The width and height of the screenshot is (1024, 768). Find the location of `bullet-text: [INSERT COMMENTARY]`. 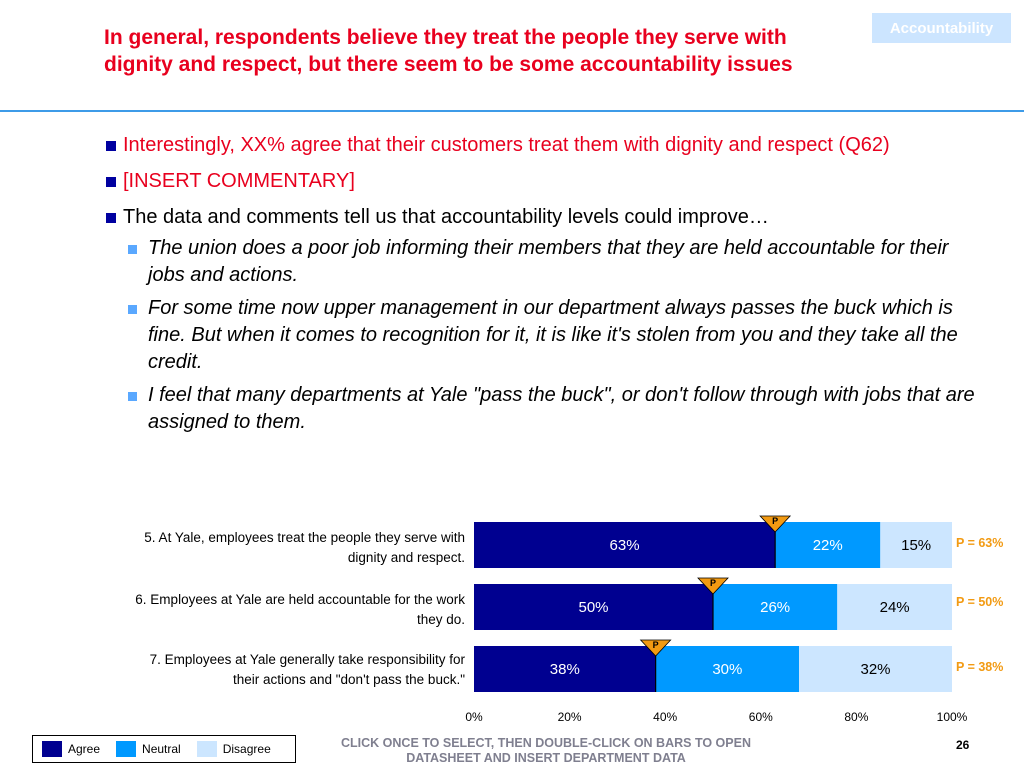

bullet-text: [INSERT COMMENTARY] is located at coordinates (239, 181).